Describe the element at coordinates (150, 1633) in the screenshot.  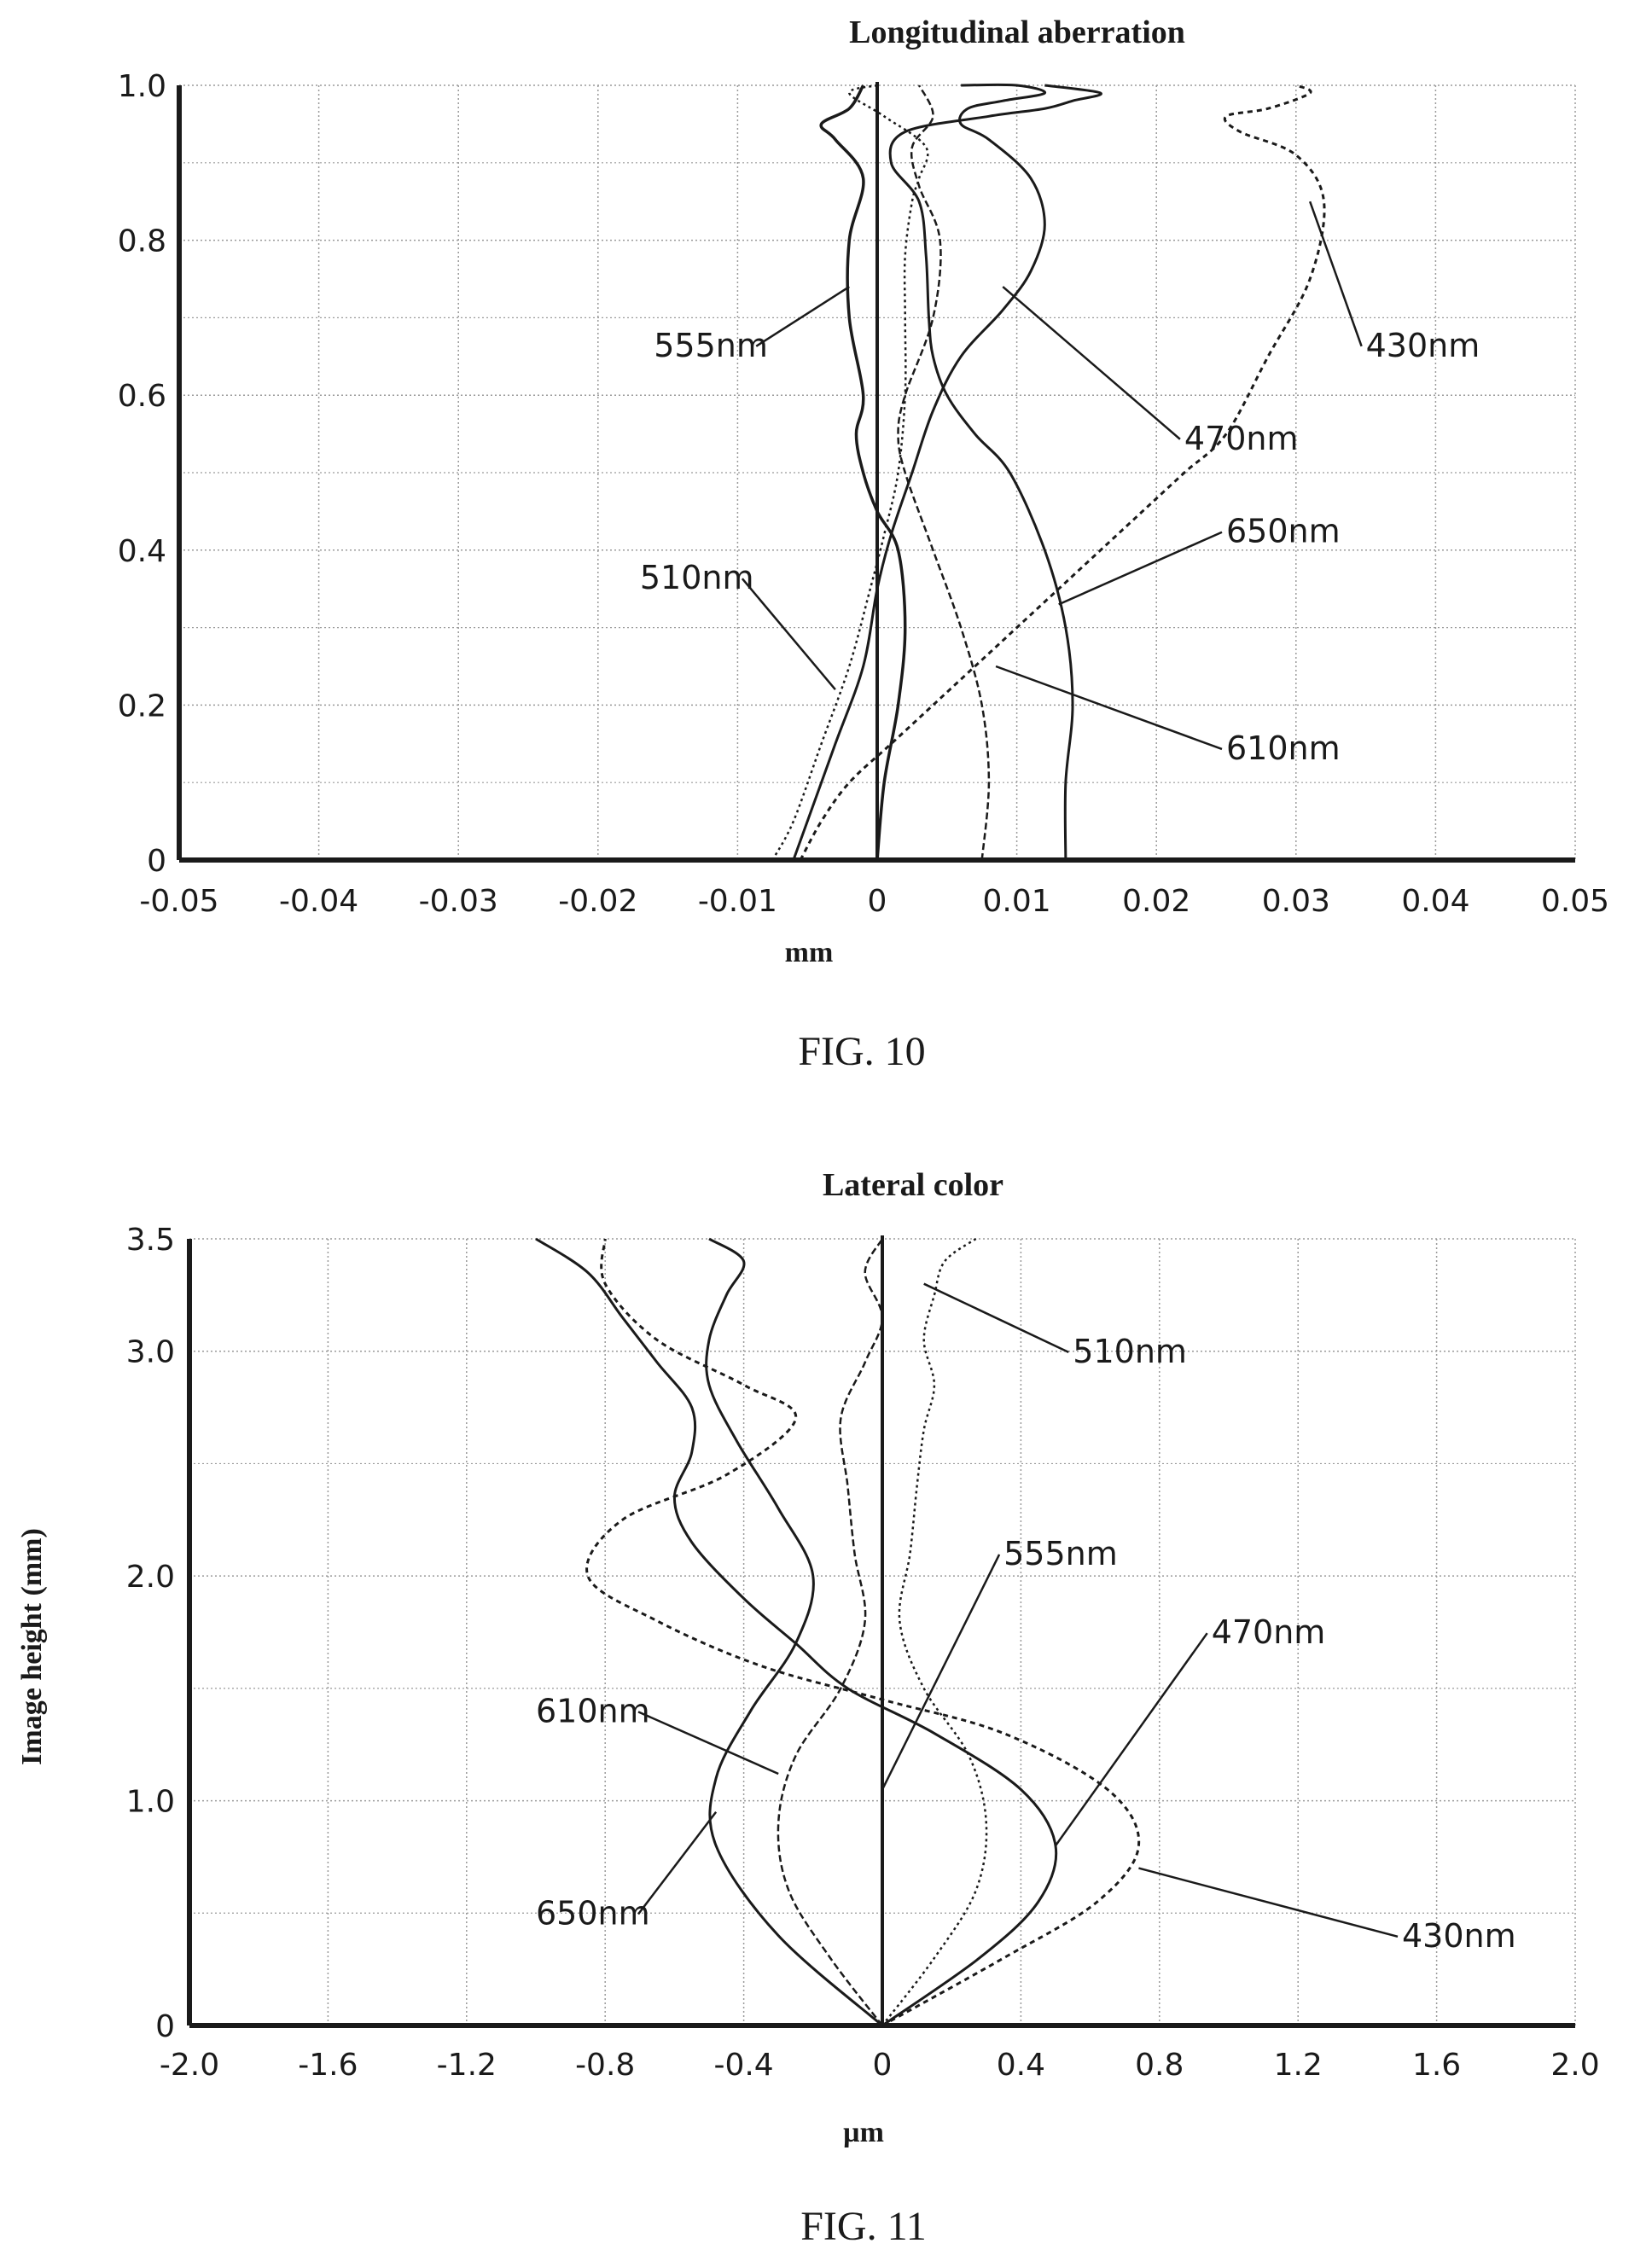
I see `y-tick-labels: 0 1.0 2.0 3.0 3.5` at that location.